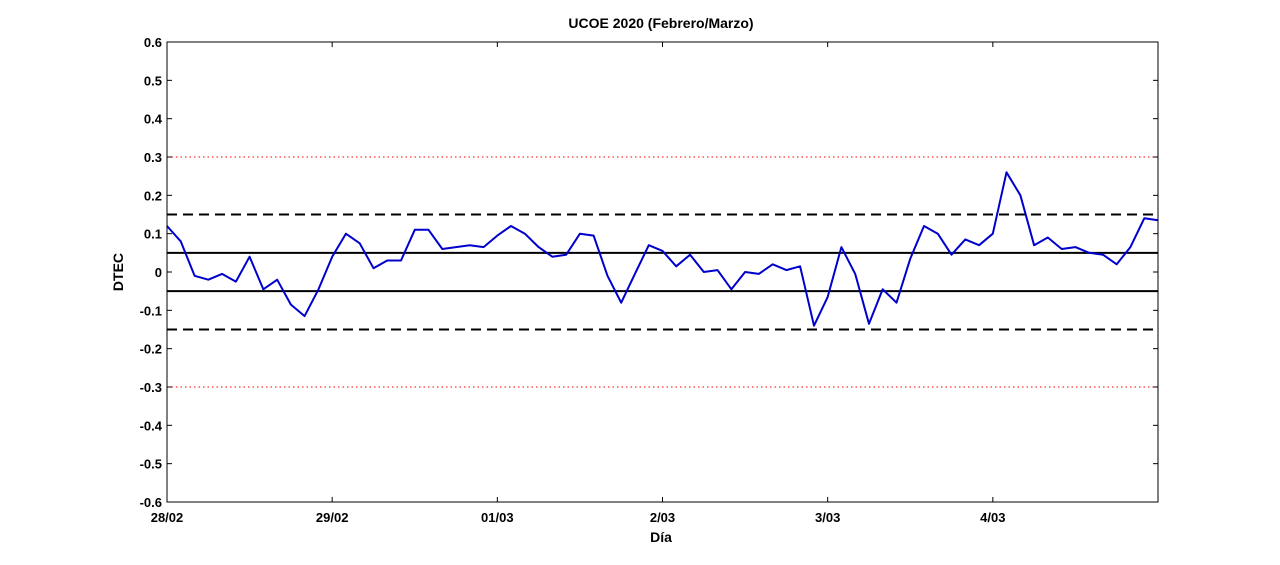 The image size is (1280, 565). What do you see at coordinates (151, 464) in the screenshot?
I see `y-tick-label: -0.5` at bounding box center [151, 464].